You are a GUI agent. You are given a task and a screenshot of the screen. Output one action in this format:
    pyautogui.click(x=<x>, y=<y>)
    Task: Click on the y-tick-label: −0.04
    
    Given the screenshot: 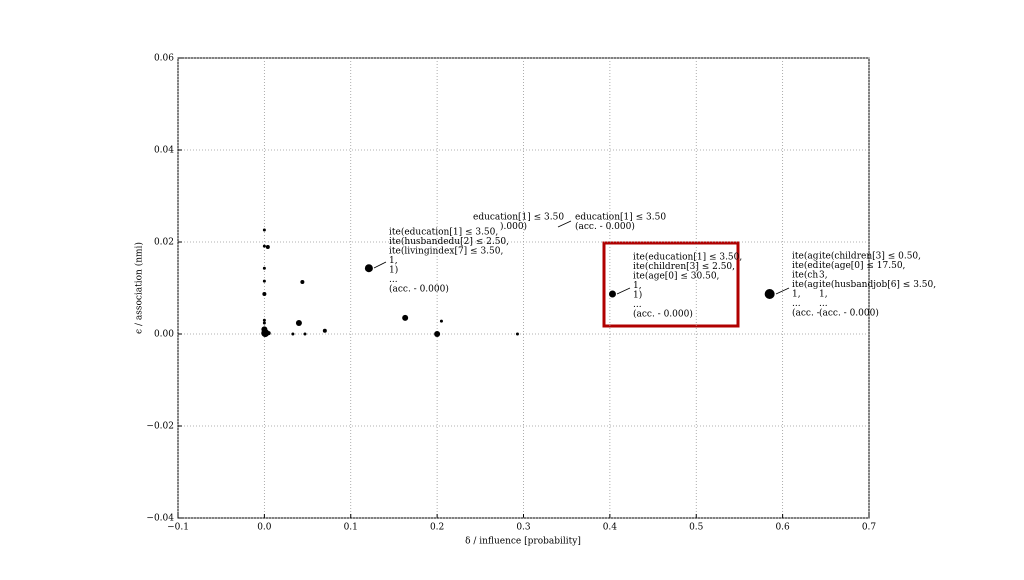 What is the action you would take?
    pyautogui.click(x=160, y=519)
    